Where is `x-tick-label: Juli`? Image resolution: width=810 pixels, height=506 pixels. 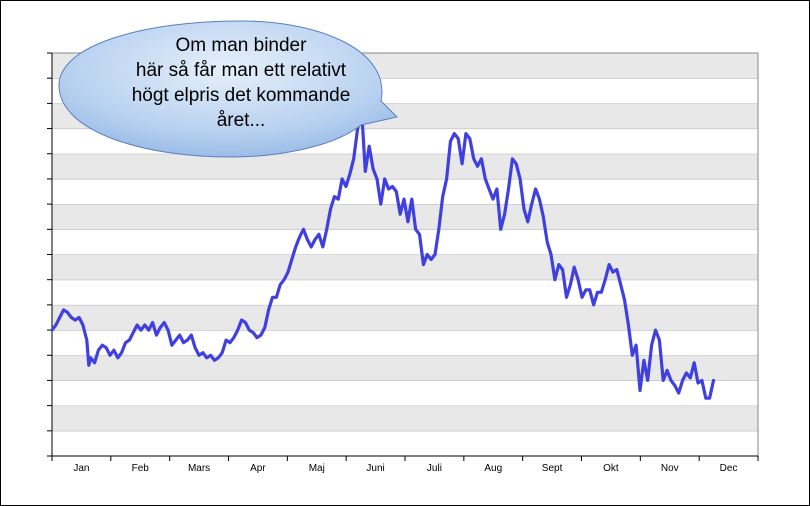 x-tick-label: Juli is located at coordinates (434, 468).